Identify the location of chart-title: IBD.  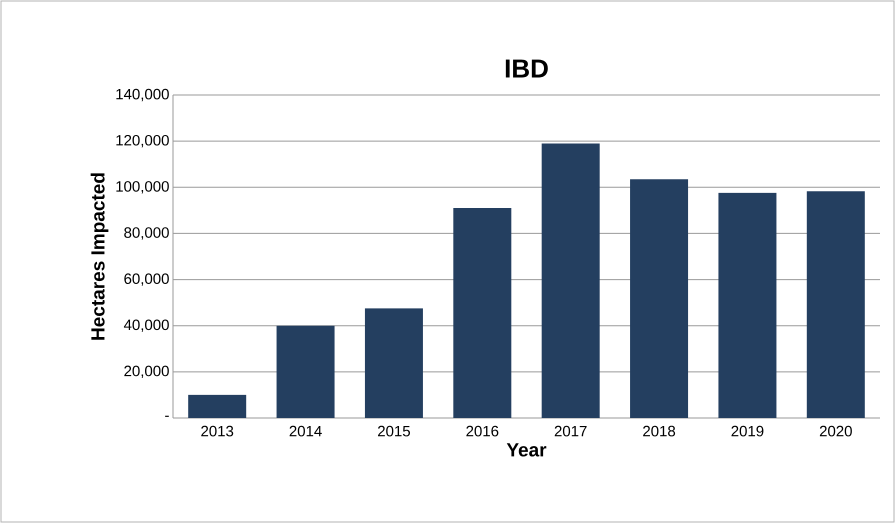
(527, 69).